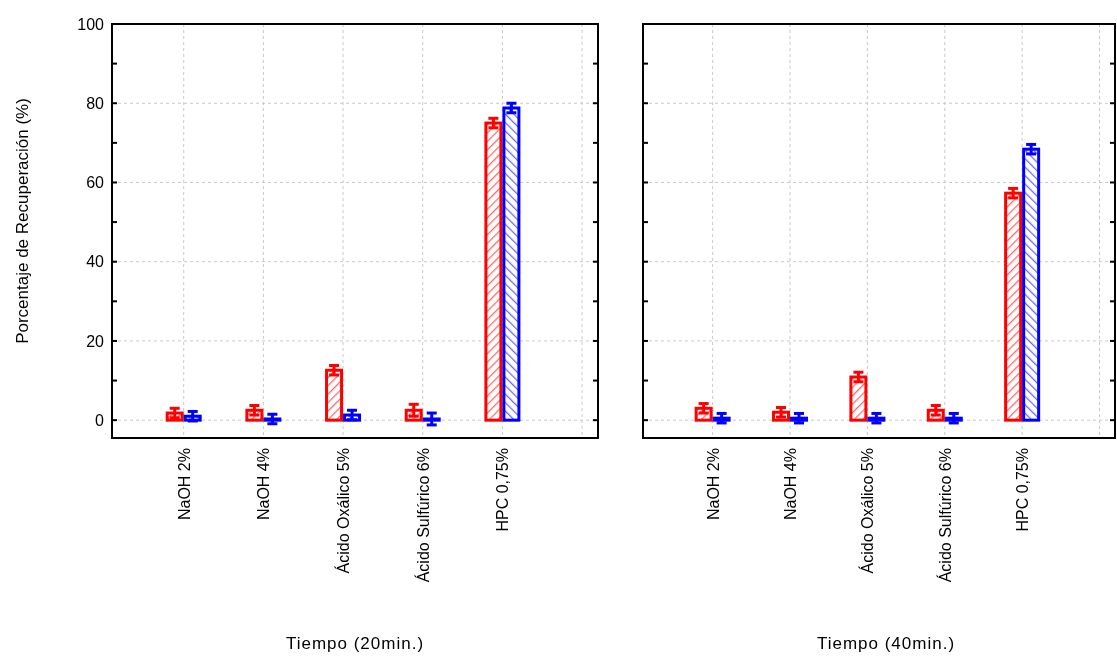 This screenshot has width=1117, height=656. What do you see at coordinates (22, 221) in the screenshot?
I see `y-axis-title: Porcentaje de Recuperación (%)` at bounding box center [22, 221].